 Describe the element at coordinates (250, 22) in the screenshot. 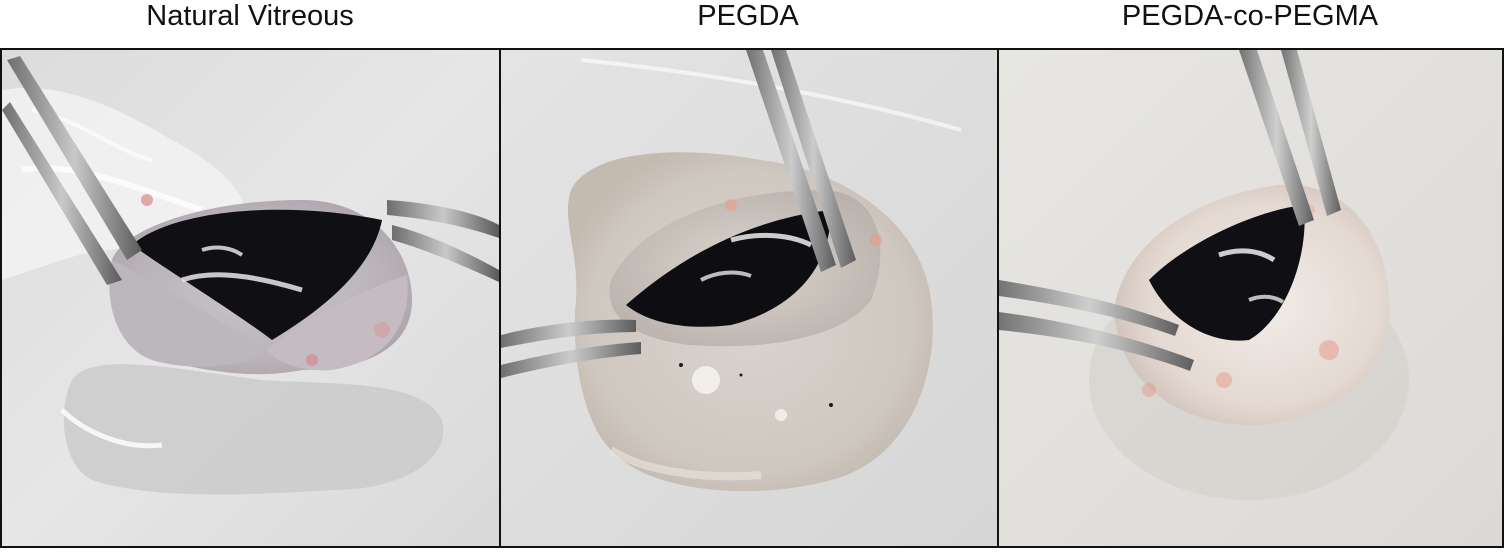

I see `panel-title-natural-vitreous: Natural Vitreous` at that location.